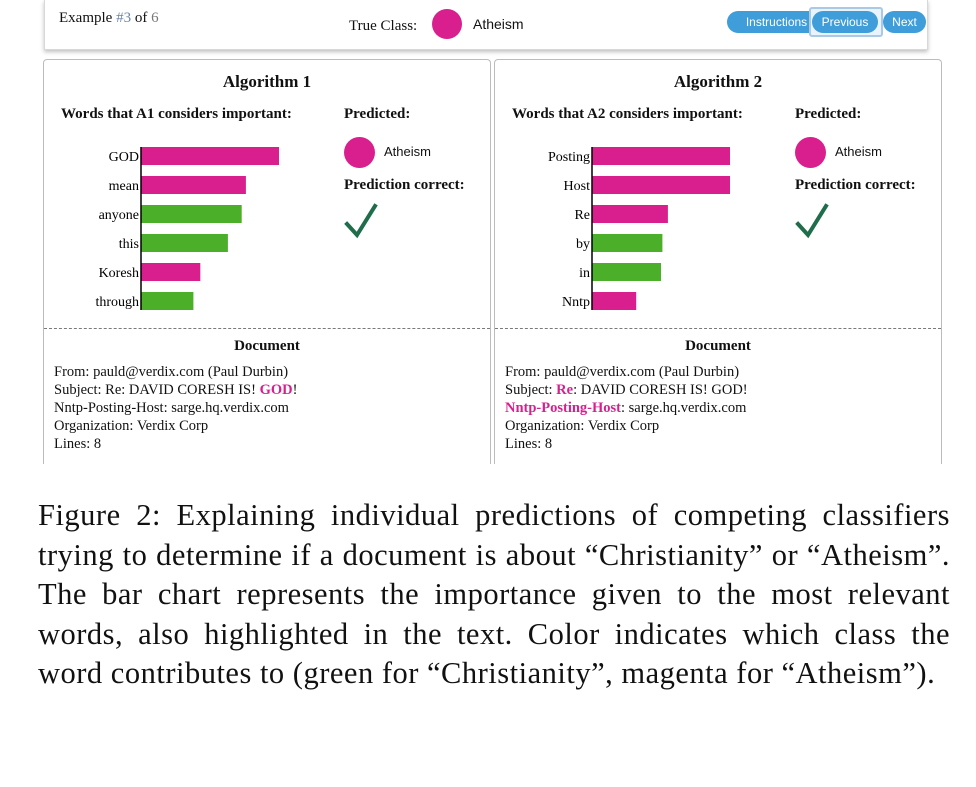 The image size is (976, 787). I want to click on doc-text: !, so click(295, 390).